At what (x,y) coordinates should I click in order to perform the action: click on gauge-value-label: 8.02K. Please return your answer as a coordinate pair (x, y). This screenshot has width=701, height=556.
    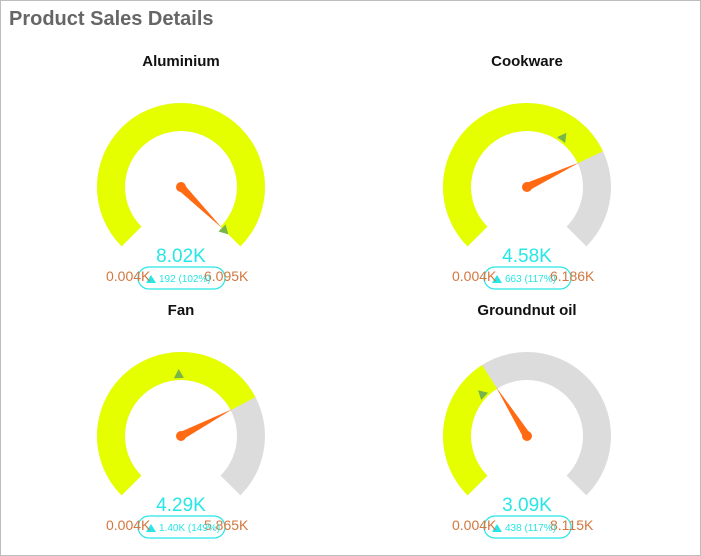
    Looking at the image, I should click on (181, 256).